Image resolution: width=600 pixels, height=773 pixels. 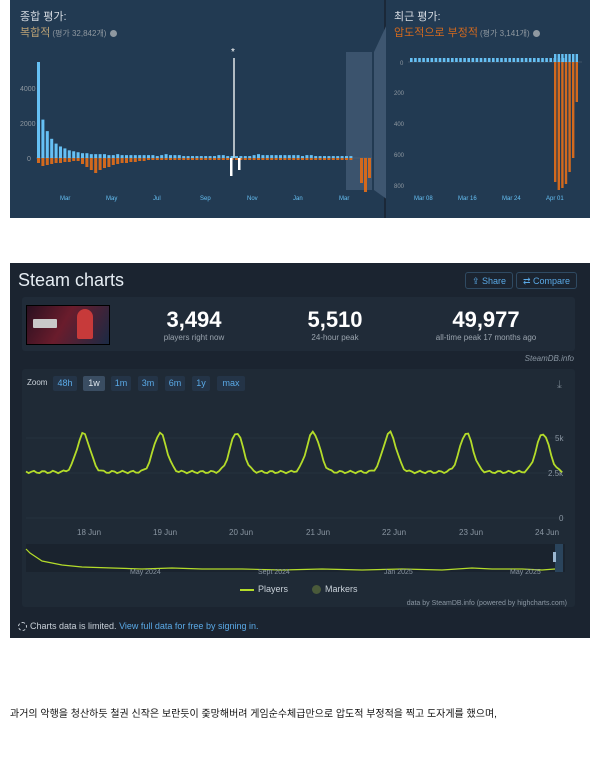 I want to click on navigator-selection, so click(x=559, y=558).